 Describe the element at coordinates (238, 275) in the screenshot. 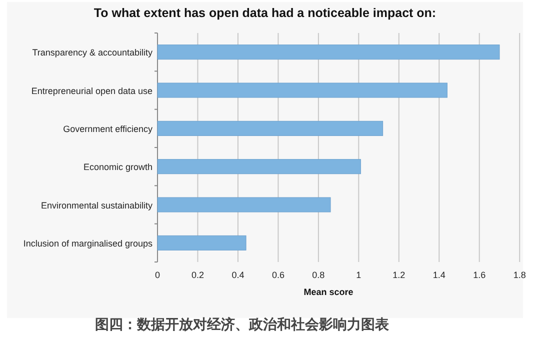

I see `x-tick-label: 0.4` at that location.